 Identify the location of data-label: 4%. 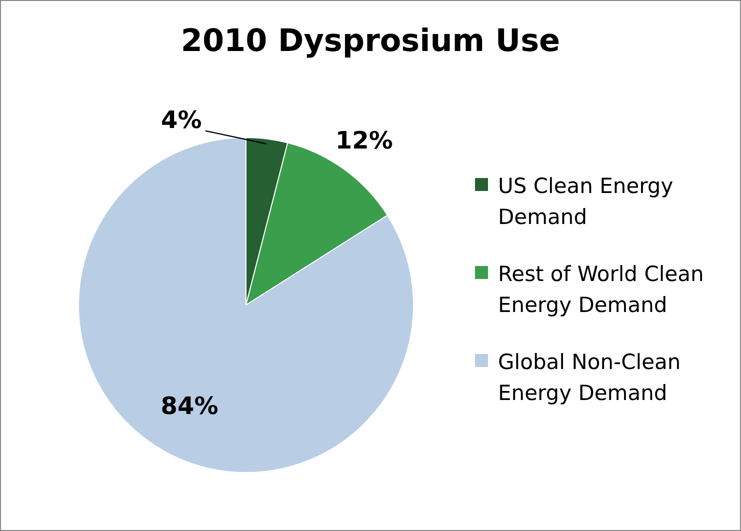
(181, 120).